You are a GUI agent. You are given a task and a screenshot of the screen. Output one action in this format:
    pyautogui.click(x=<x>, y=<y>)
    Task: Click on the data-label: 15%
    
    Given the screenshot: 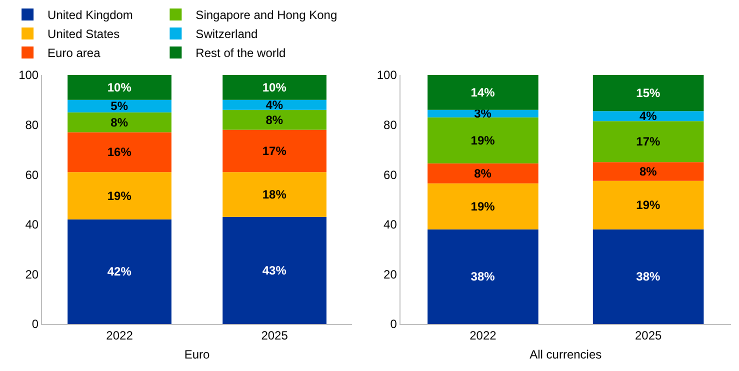 What is the action you would take?
    pyautogui.click(x=648, y=93)
    